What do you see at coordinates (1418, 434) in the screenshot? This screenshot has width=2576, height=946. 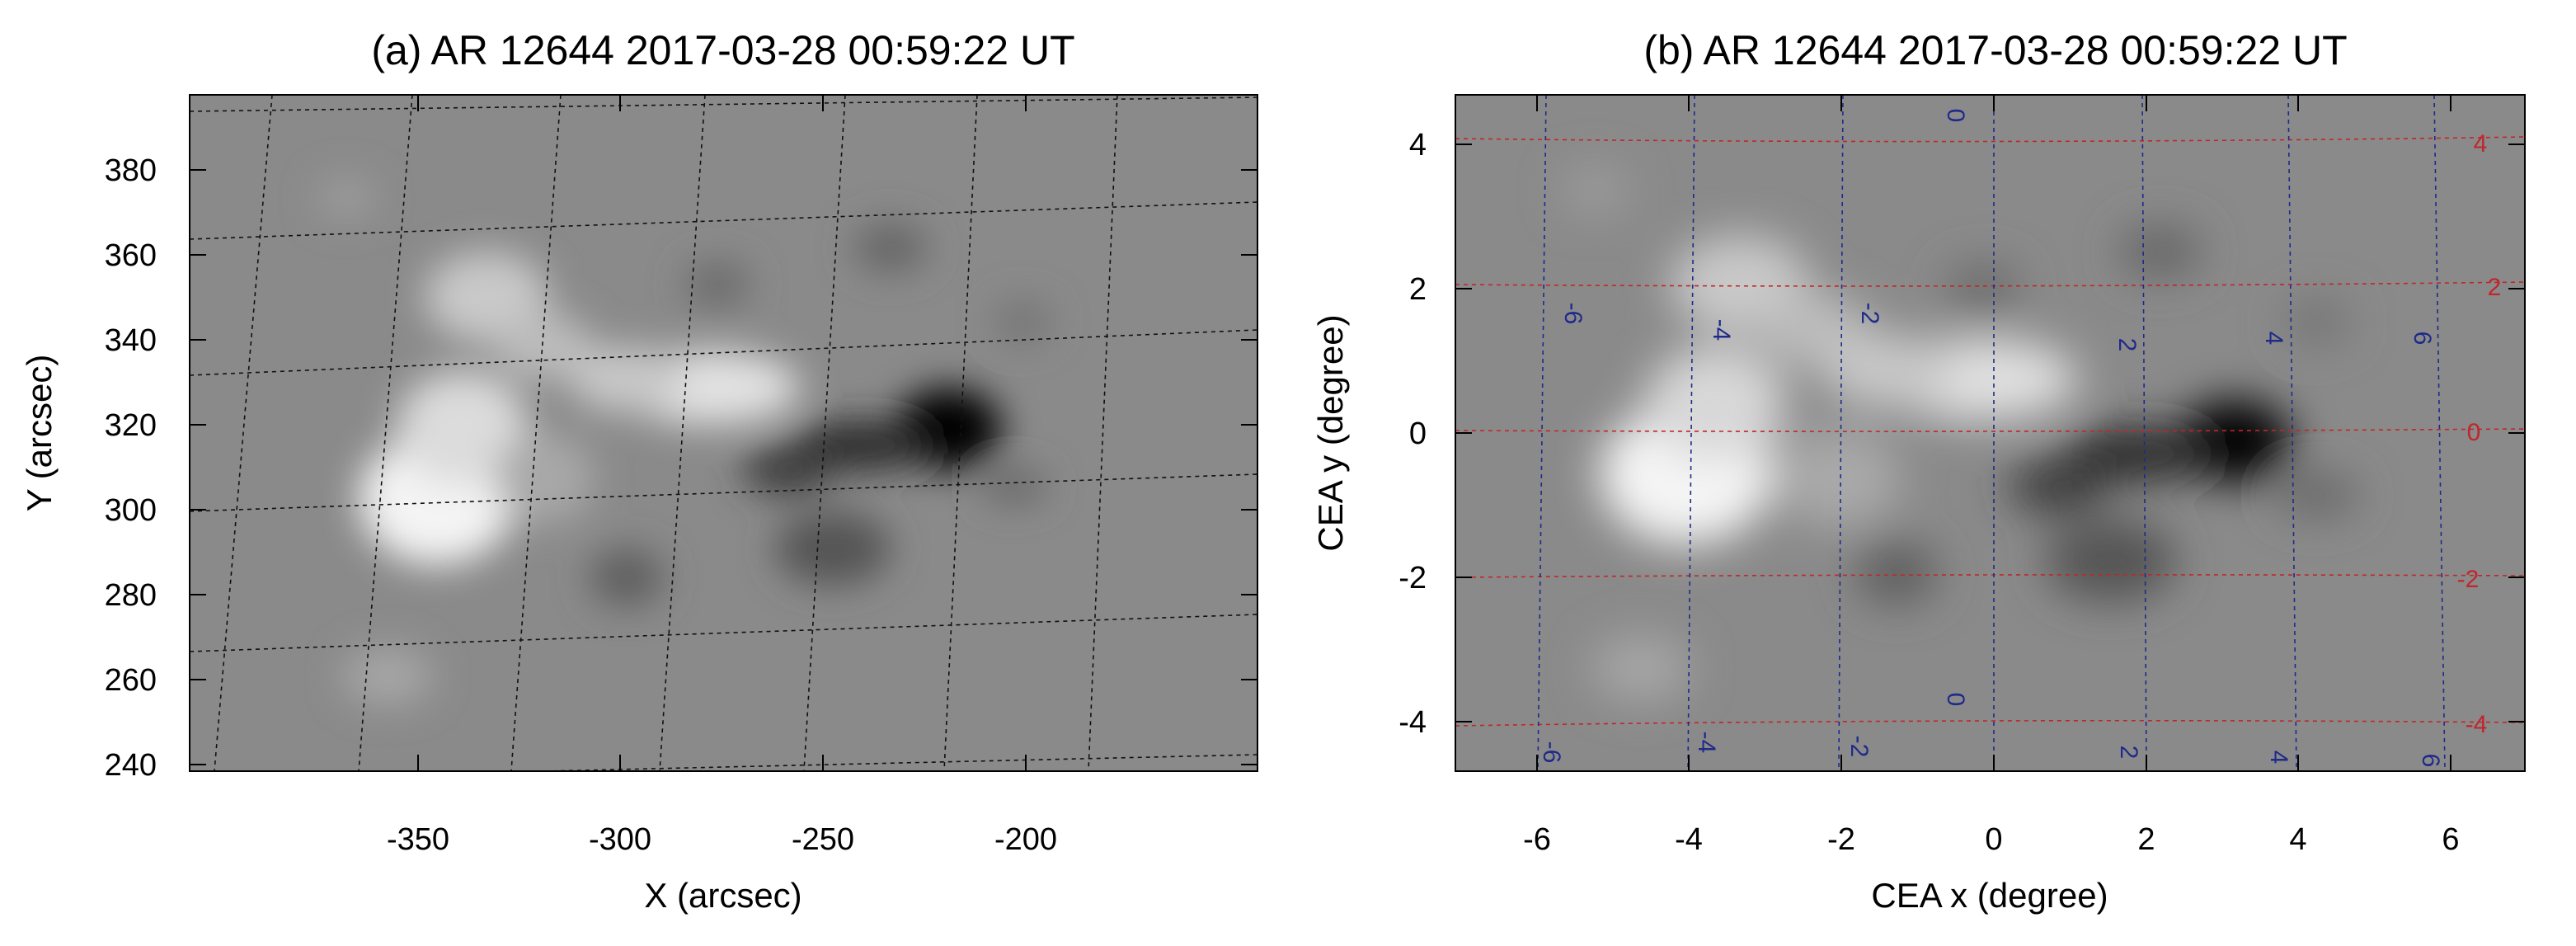 I see `y-tick-label-b: 0` at bounding box center [1418, 434].